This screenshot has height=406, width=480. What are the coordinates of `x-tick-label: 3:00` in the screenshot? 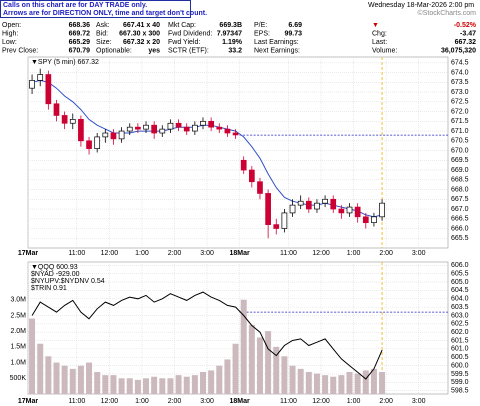 It's located at (207, 401).